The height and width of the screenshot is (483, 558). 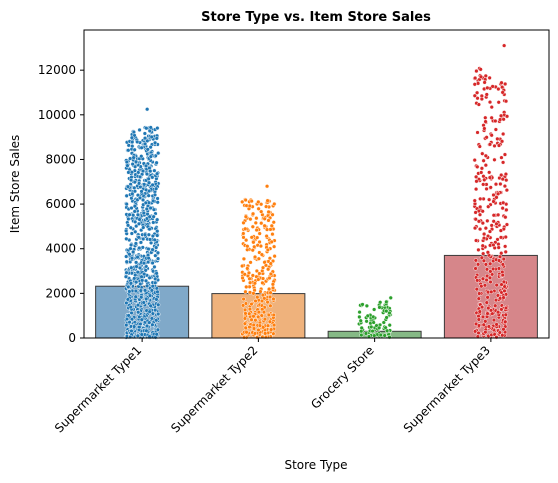 I want to click on bars, so click(x=316, y=296).